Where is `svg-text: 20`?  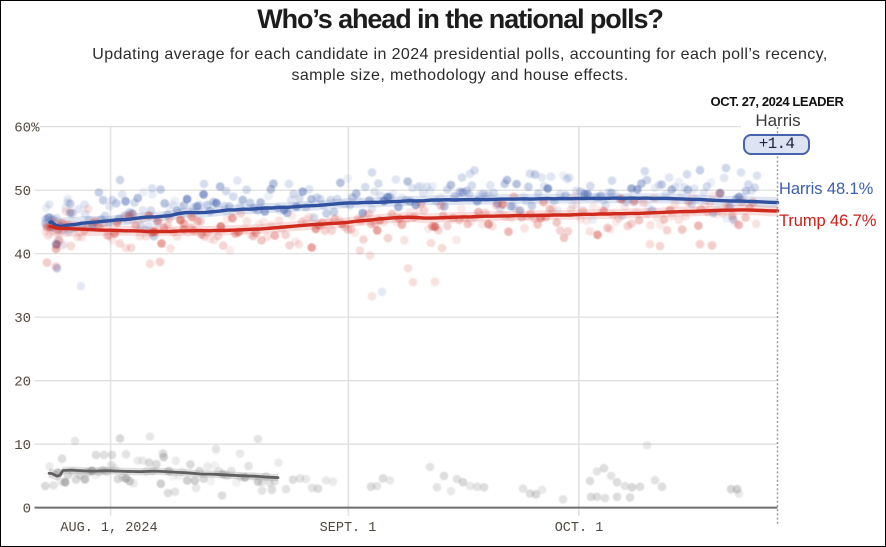
svg-text: 20 is located at coordinates (22, 382).